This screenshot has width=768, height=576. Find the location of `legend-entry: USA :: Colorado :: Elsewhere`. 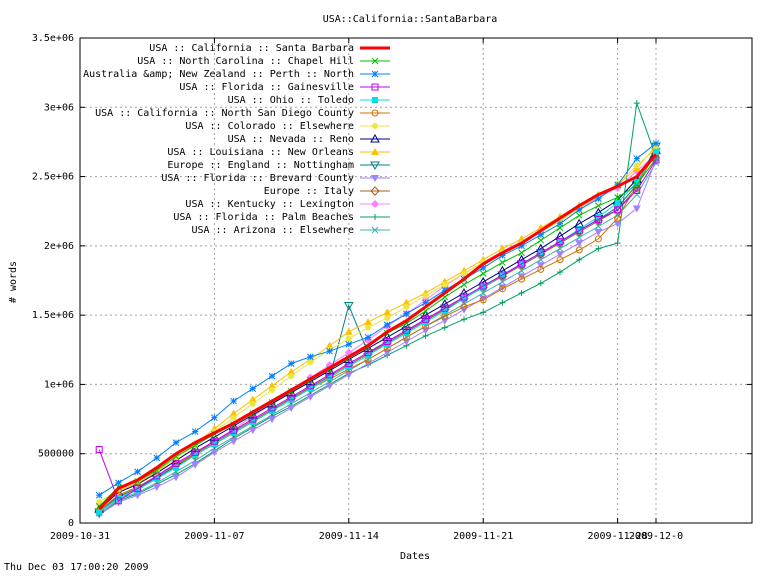

legend-entry: USA :: Colorado :: Elsewhere is located at coordinates (287, 126).